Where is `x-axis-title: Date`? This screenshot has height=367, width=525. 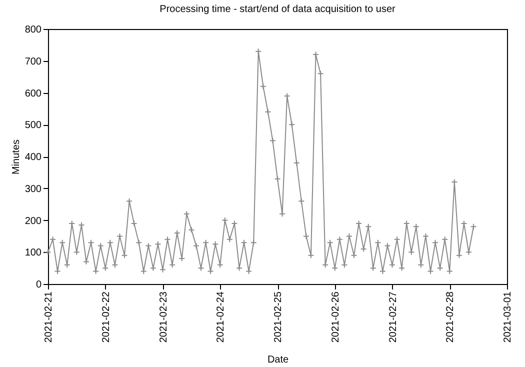 x-axis-title: Date is located at coordinates (278, 360).